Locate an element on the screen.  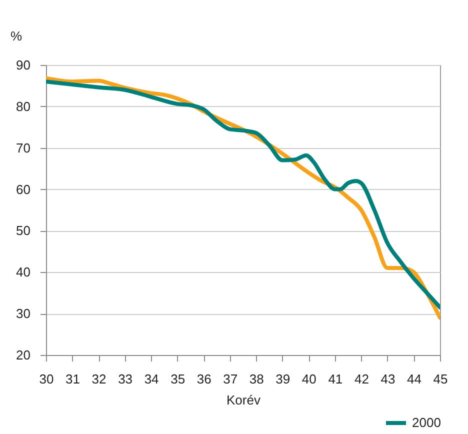
y-tick-label: 80 is located at coordinates (23, 106).